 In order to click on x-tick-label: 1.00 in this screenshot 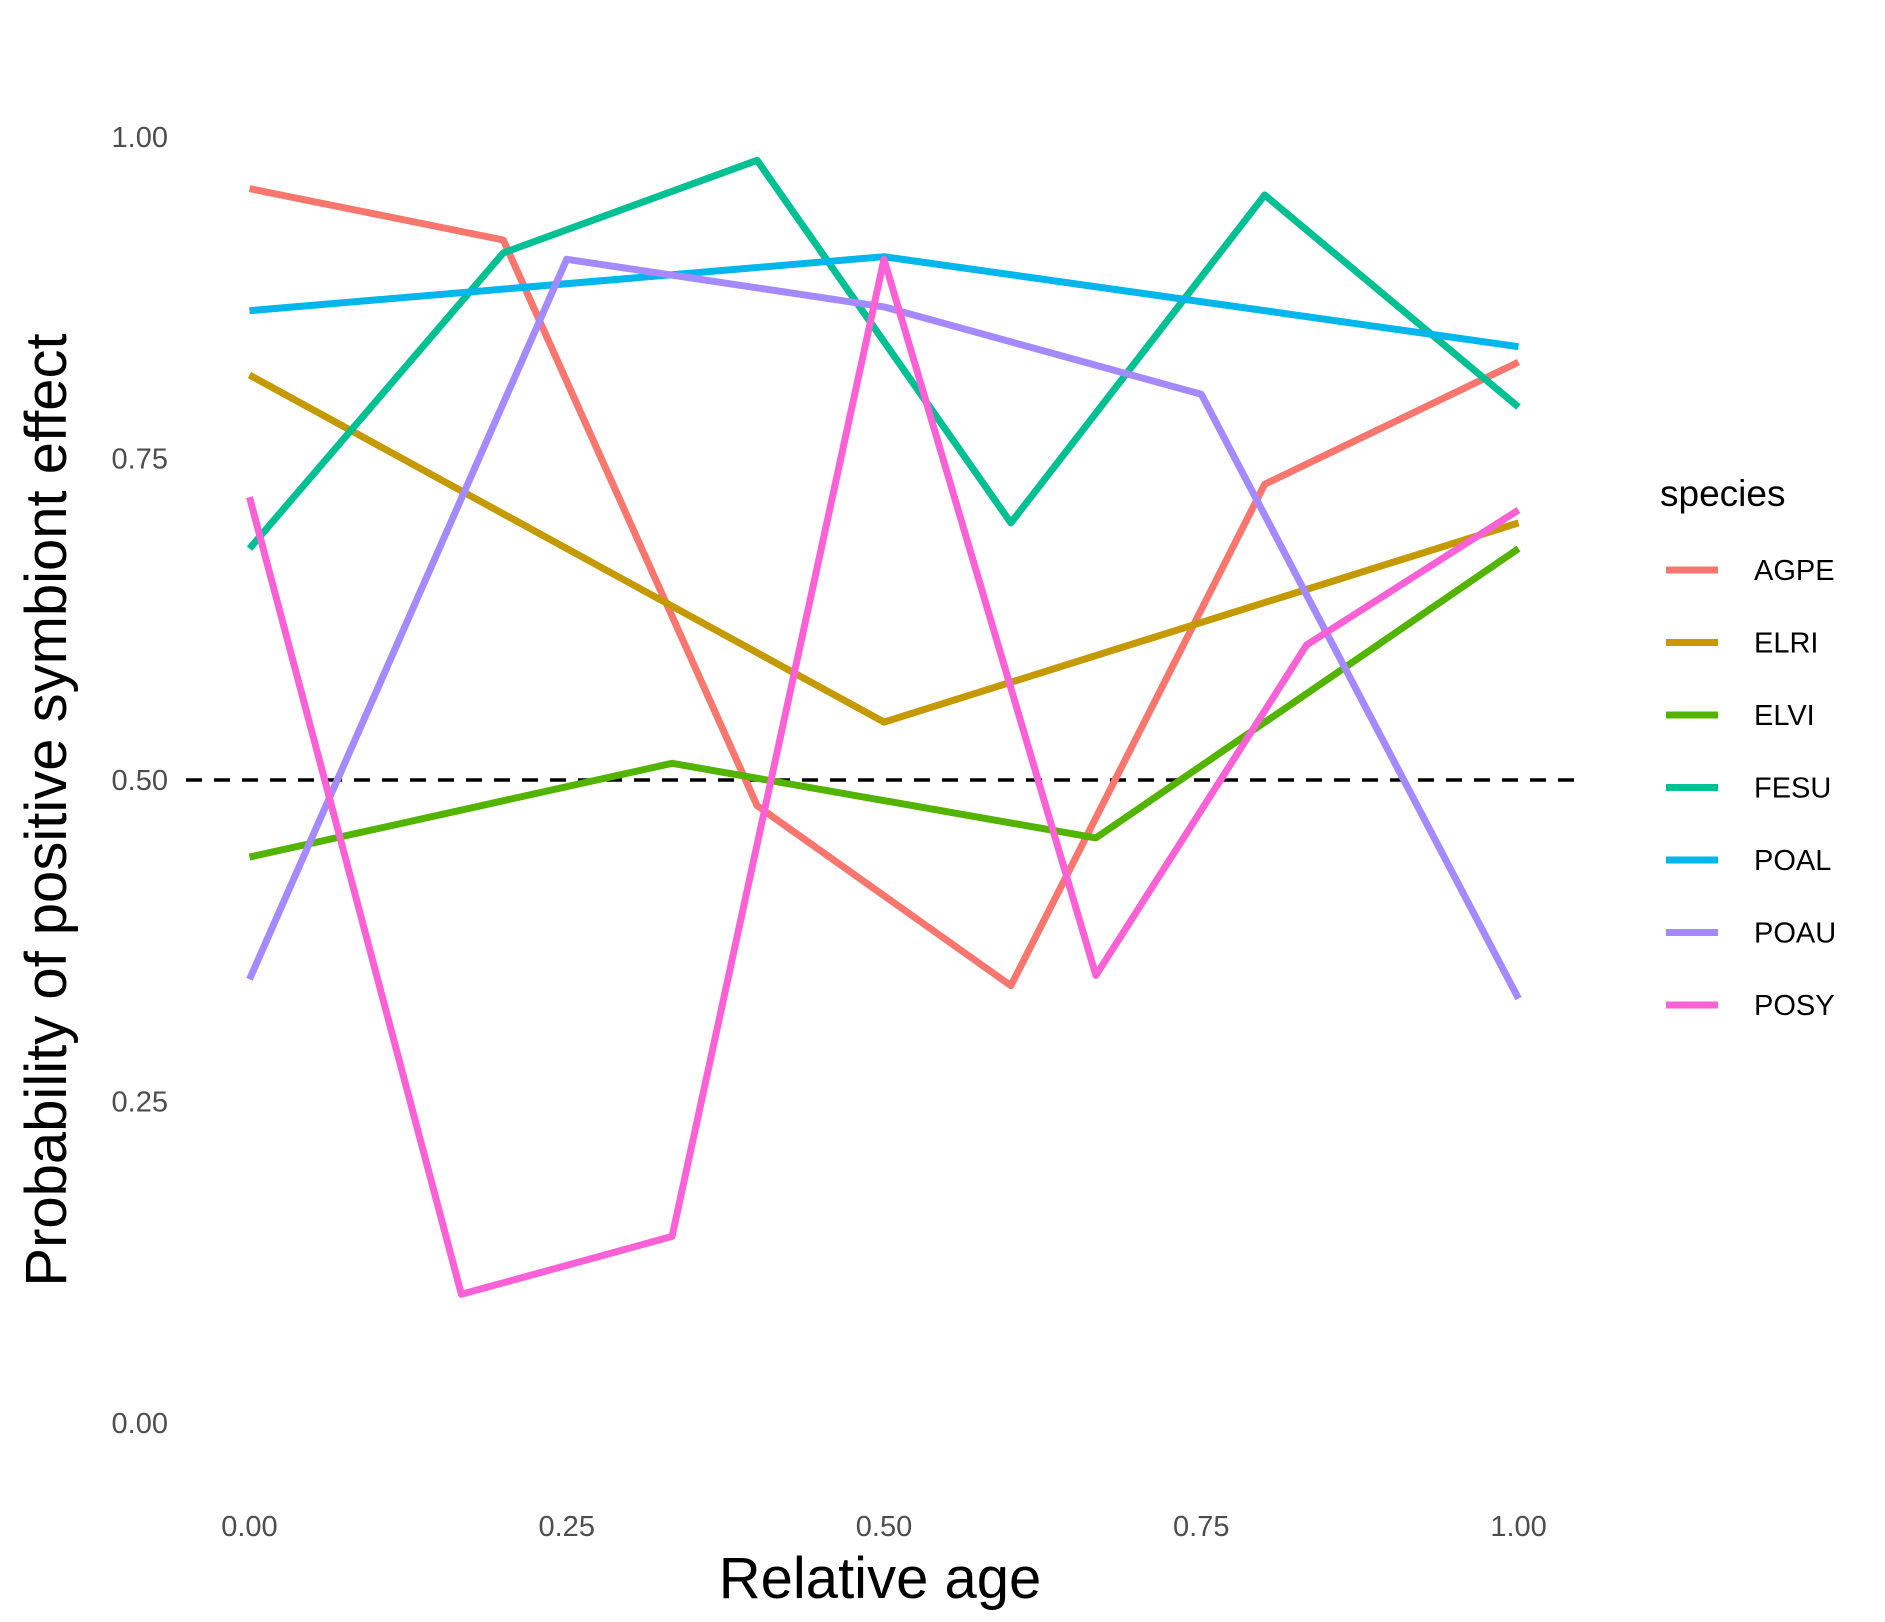, I will do `click(1518, 1527)`.